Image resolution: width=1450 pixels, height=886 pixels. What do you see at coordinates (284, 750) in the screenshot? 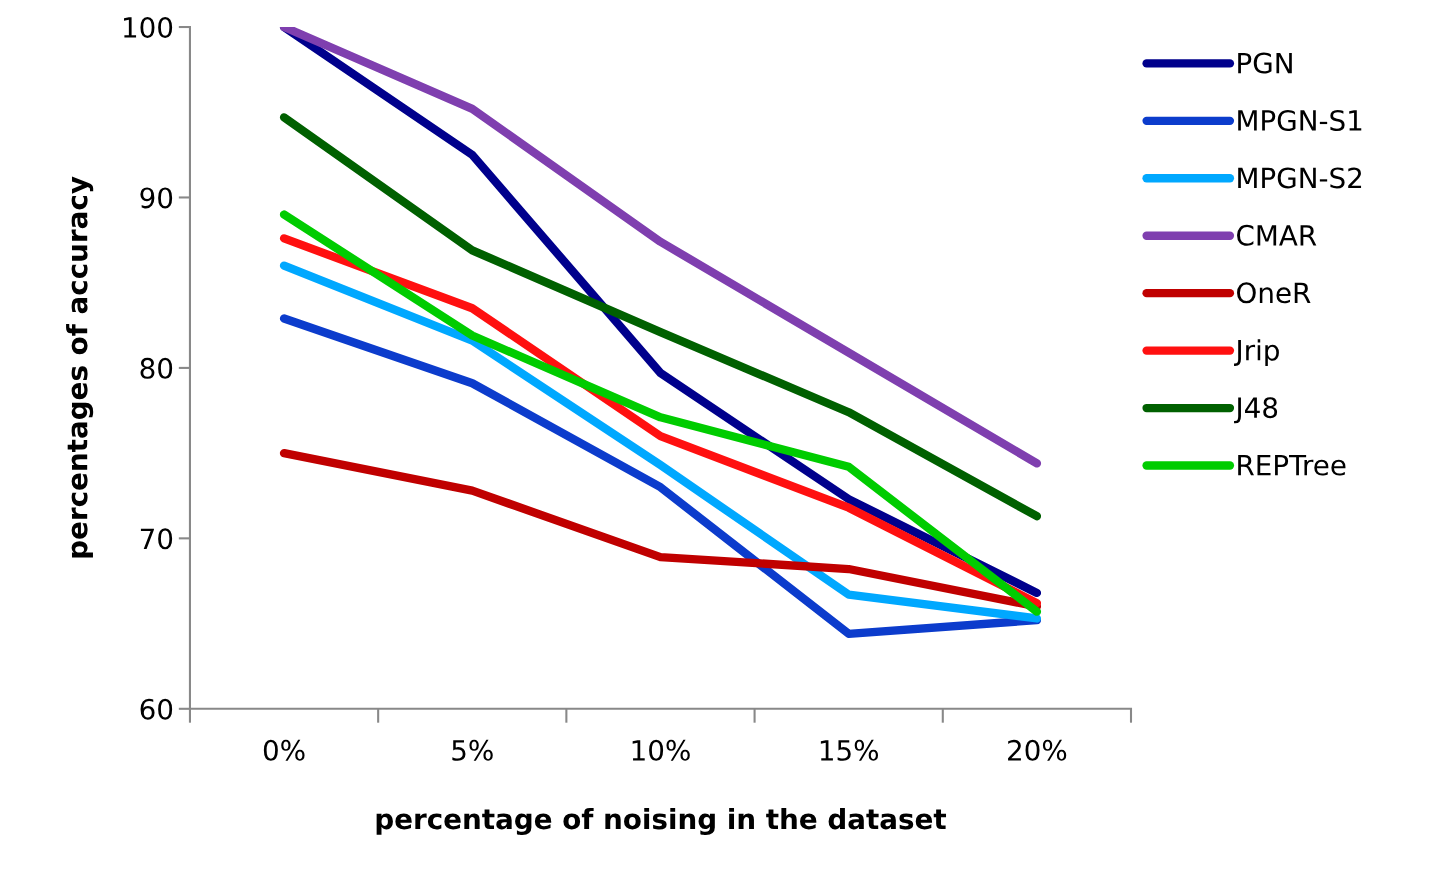
I see `x-tick-label: 0%` at bounding box center [284, 750].